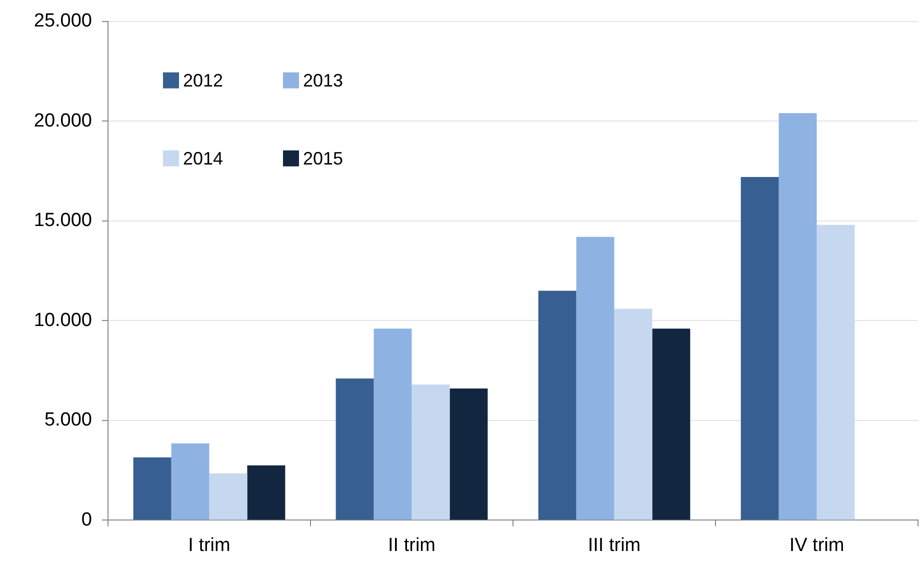 The width and height of the screenshot is (920, 565). What do you see at coordinates (86, 519) in the screenshot?
I see `y-tick-label: 0` at bounding box center [86, 519].